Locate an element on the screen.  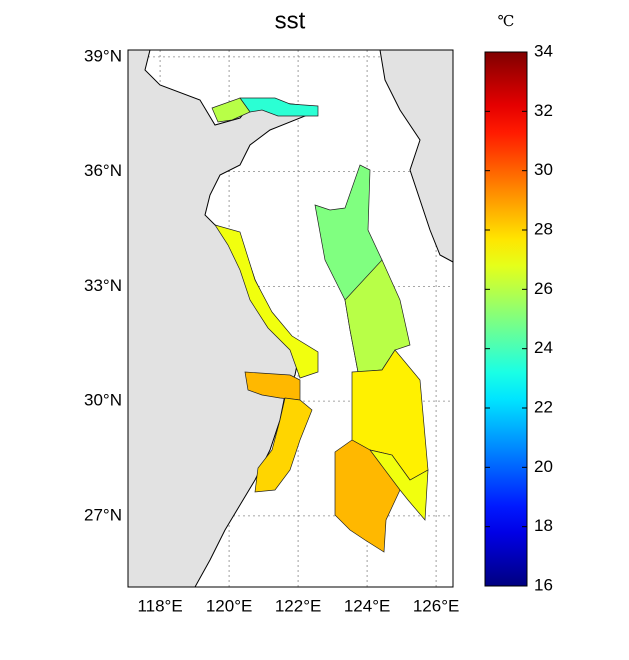
colorbar-unit: ℃ is located at coordinates (506, 21).